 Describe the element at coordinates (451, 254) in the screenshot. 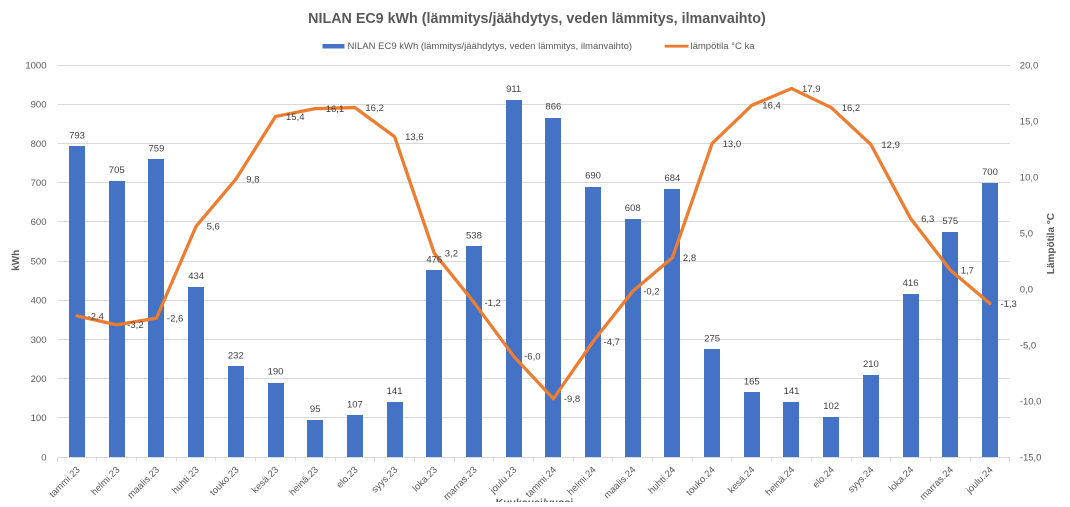

I see `svg-text: 3,2` at that location.